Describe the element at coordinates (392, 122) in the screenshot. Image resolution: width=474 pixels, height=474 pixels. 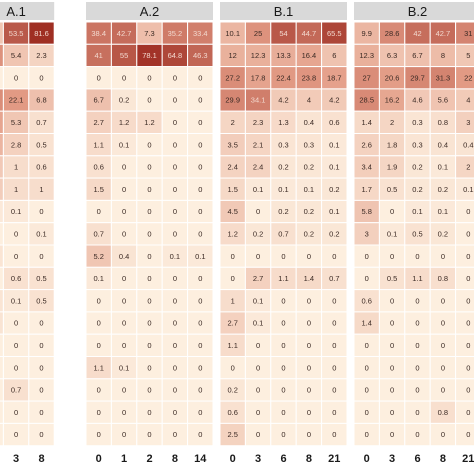
I see `cell-value-label: 2` at that location.